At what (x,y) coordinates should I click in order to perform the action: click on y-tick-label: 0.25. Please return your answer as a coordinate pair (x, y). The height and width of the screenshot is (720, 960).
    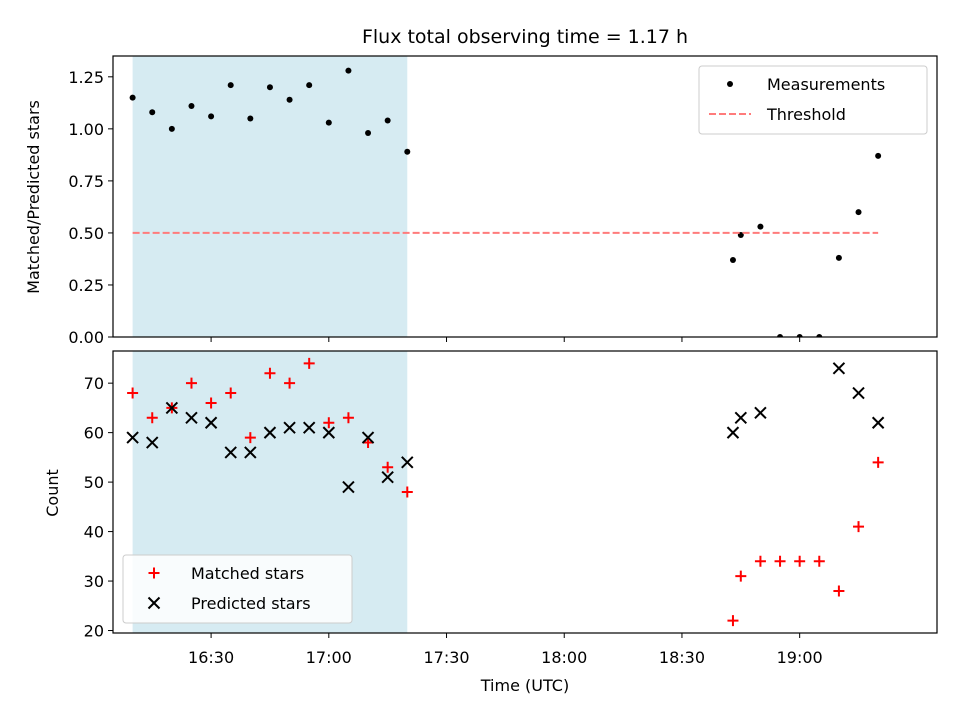
    Looking at the image, I should click on (86, 285).